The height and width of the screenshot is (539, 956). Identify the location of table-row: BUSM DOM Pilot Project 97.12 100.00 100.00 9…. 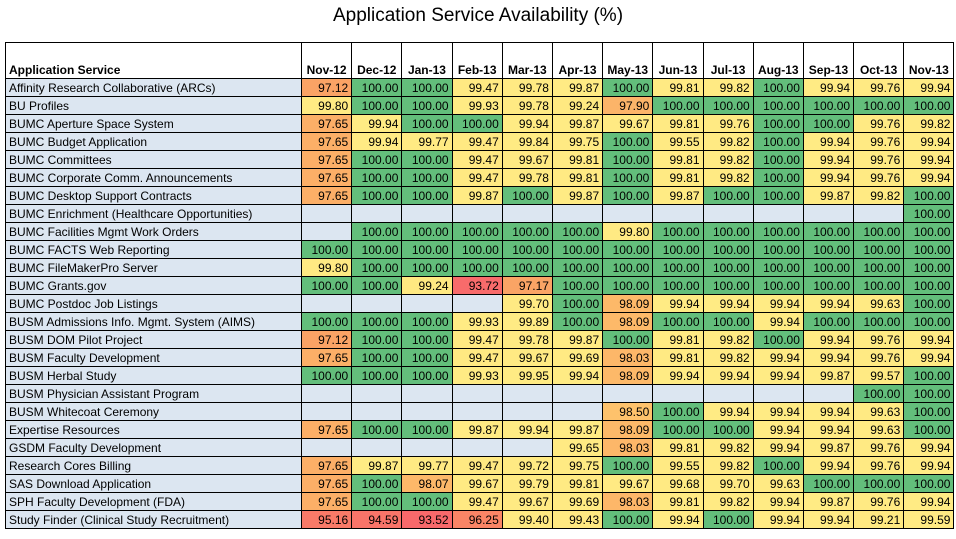
(480, 339).